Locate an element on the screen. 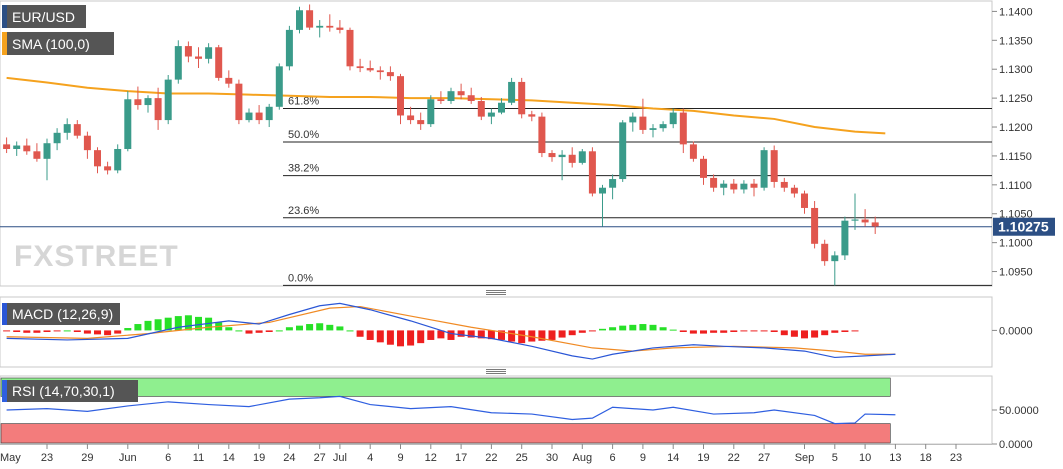 Image resolution: width=1063 pixels, height=469 pixels. price-tick-label: 1.1150 is located at coordinates (1015, 157).